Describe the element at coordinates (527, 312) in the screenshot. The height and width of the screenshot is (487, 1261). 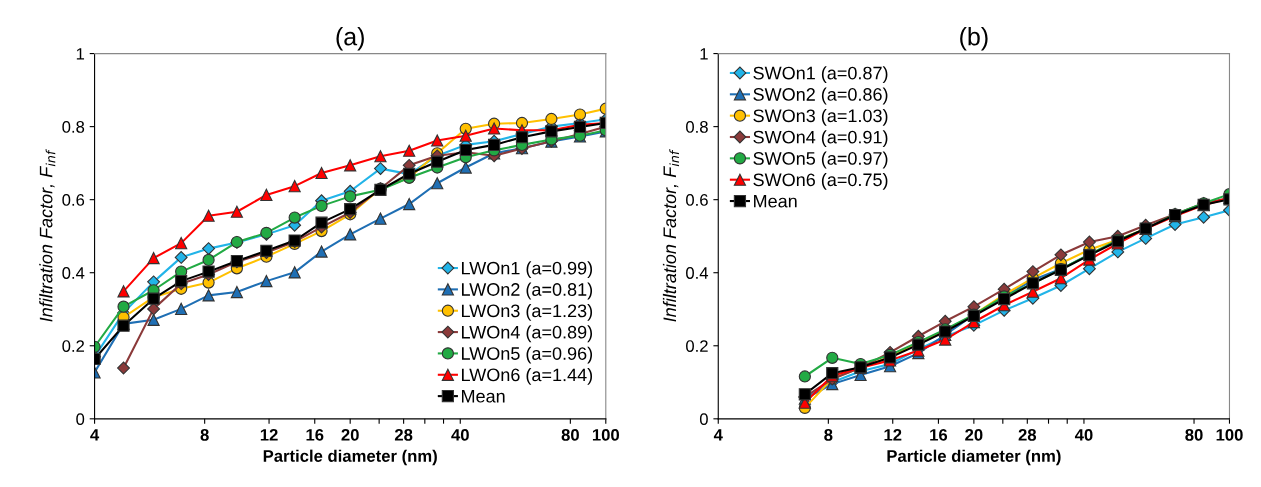
I see `legend-label: LWOn3 (a=1.23)` at that location.